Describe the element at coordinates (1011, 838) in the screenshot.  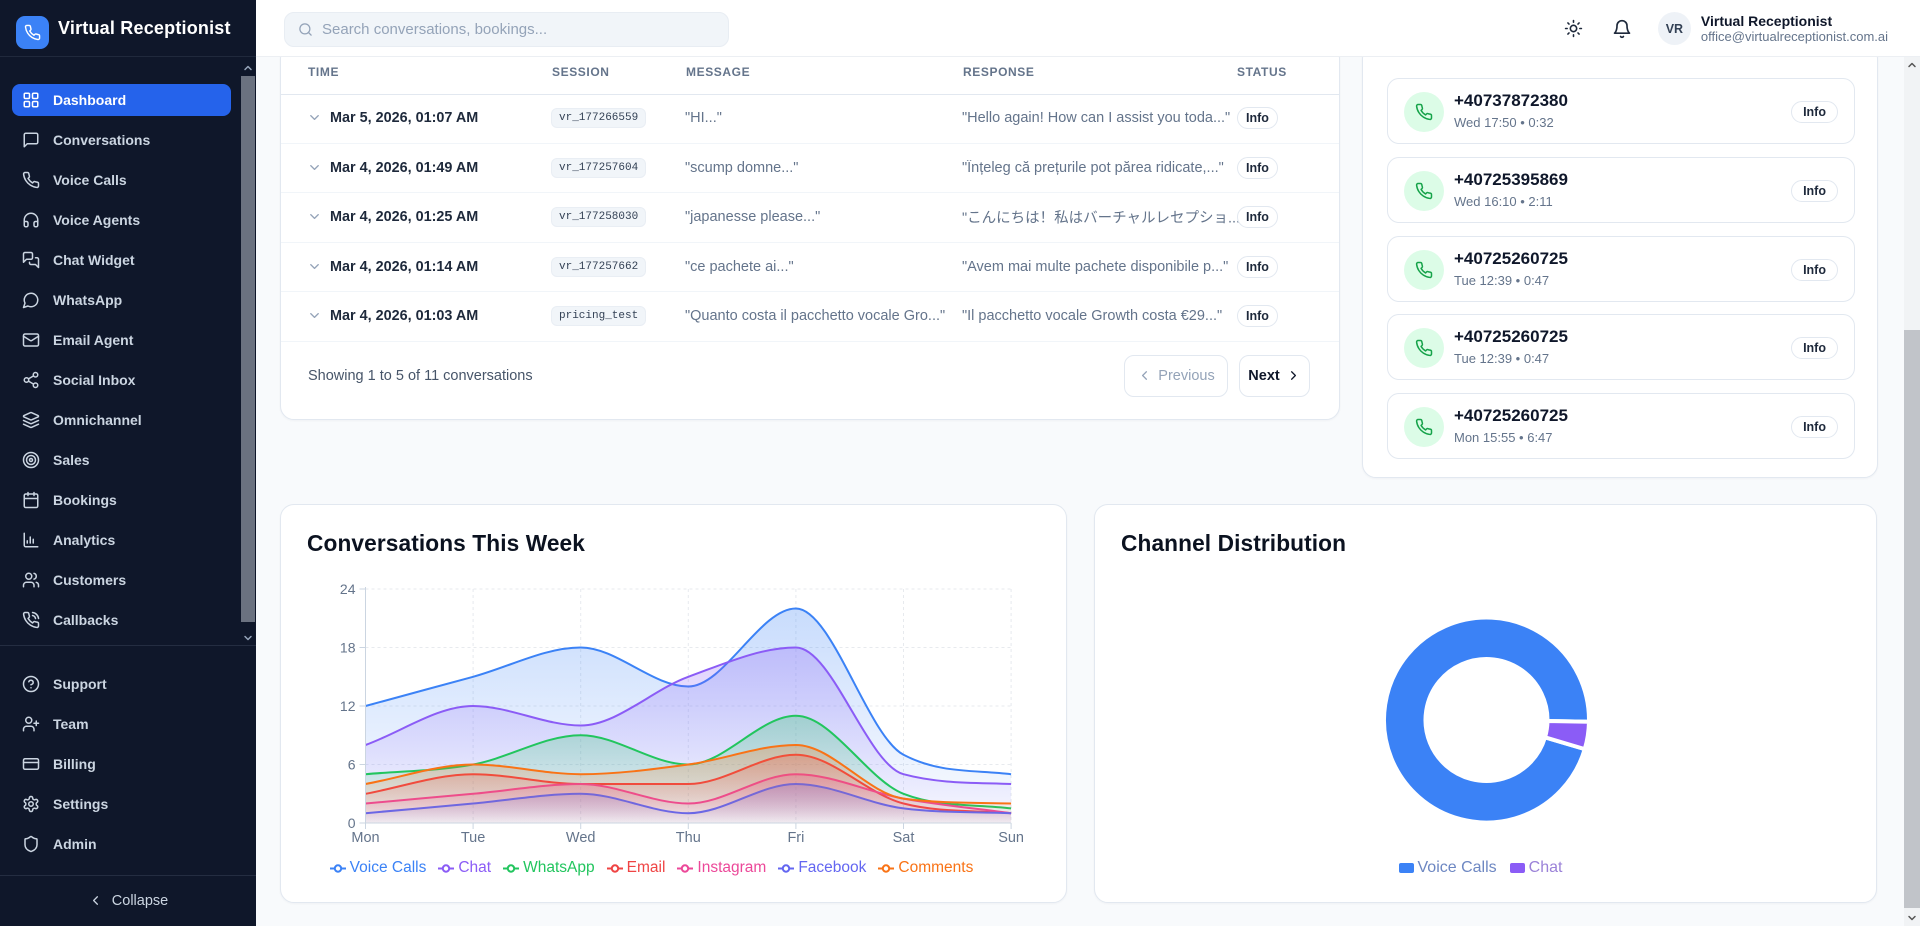
I see `svg-text: Sun` at that location.